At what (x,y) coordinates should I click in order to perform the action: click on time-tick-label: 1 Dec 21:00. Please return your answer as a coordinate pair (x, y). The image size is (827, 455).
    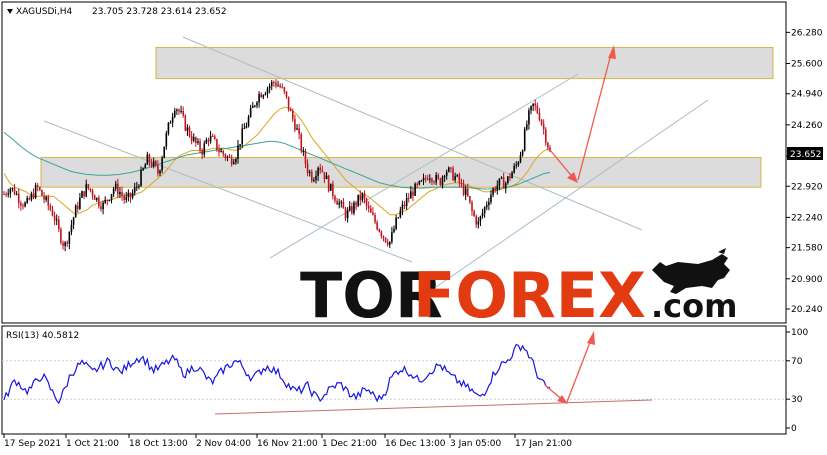
    Looking at the image, I should click on (349, 444).